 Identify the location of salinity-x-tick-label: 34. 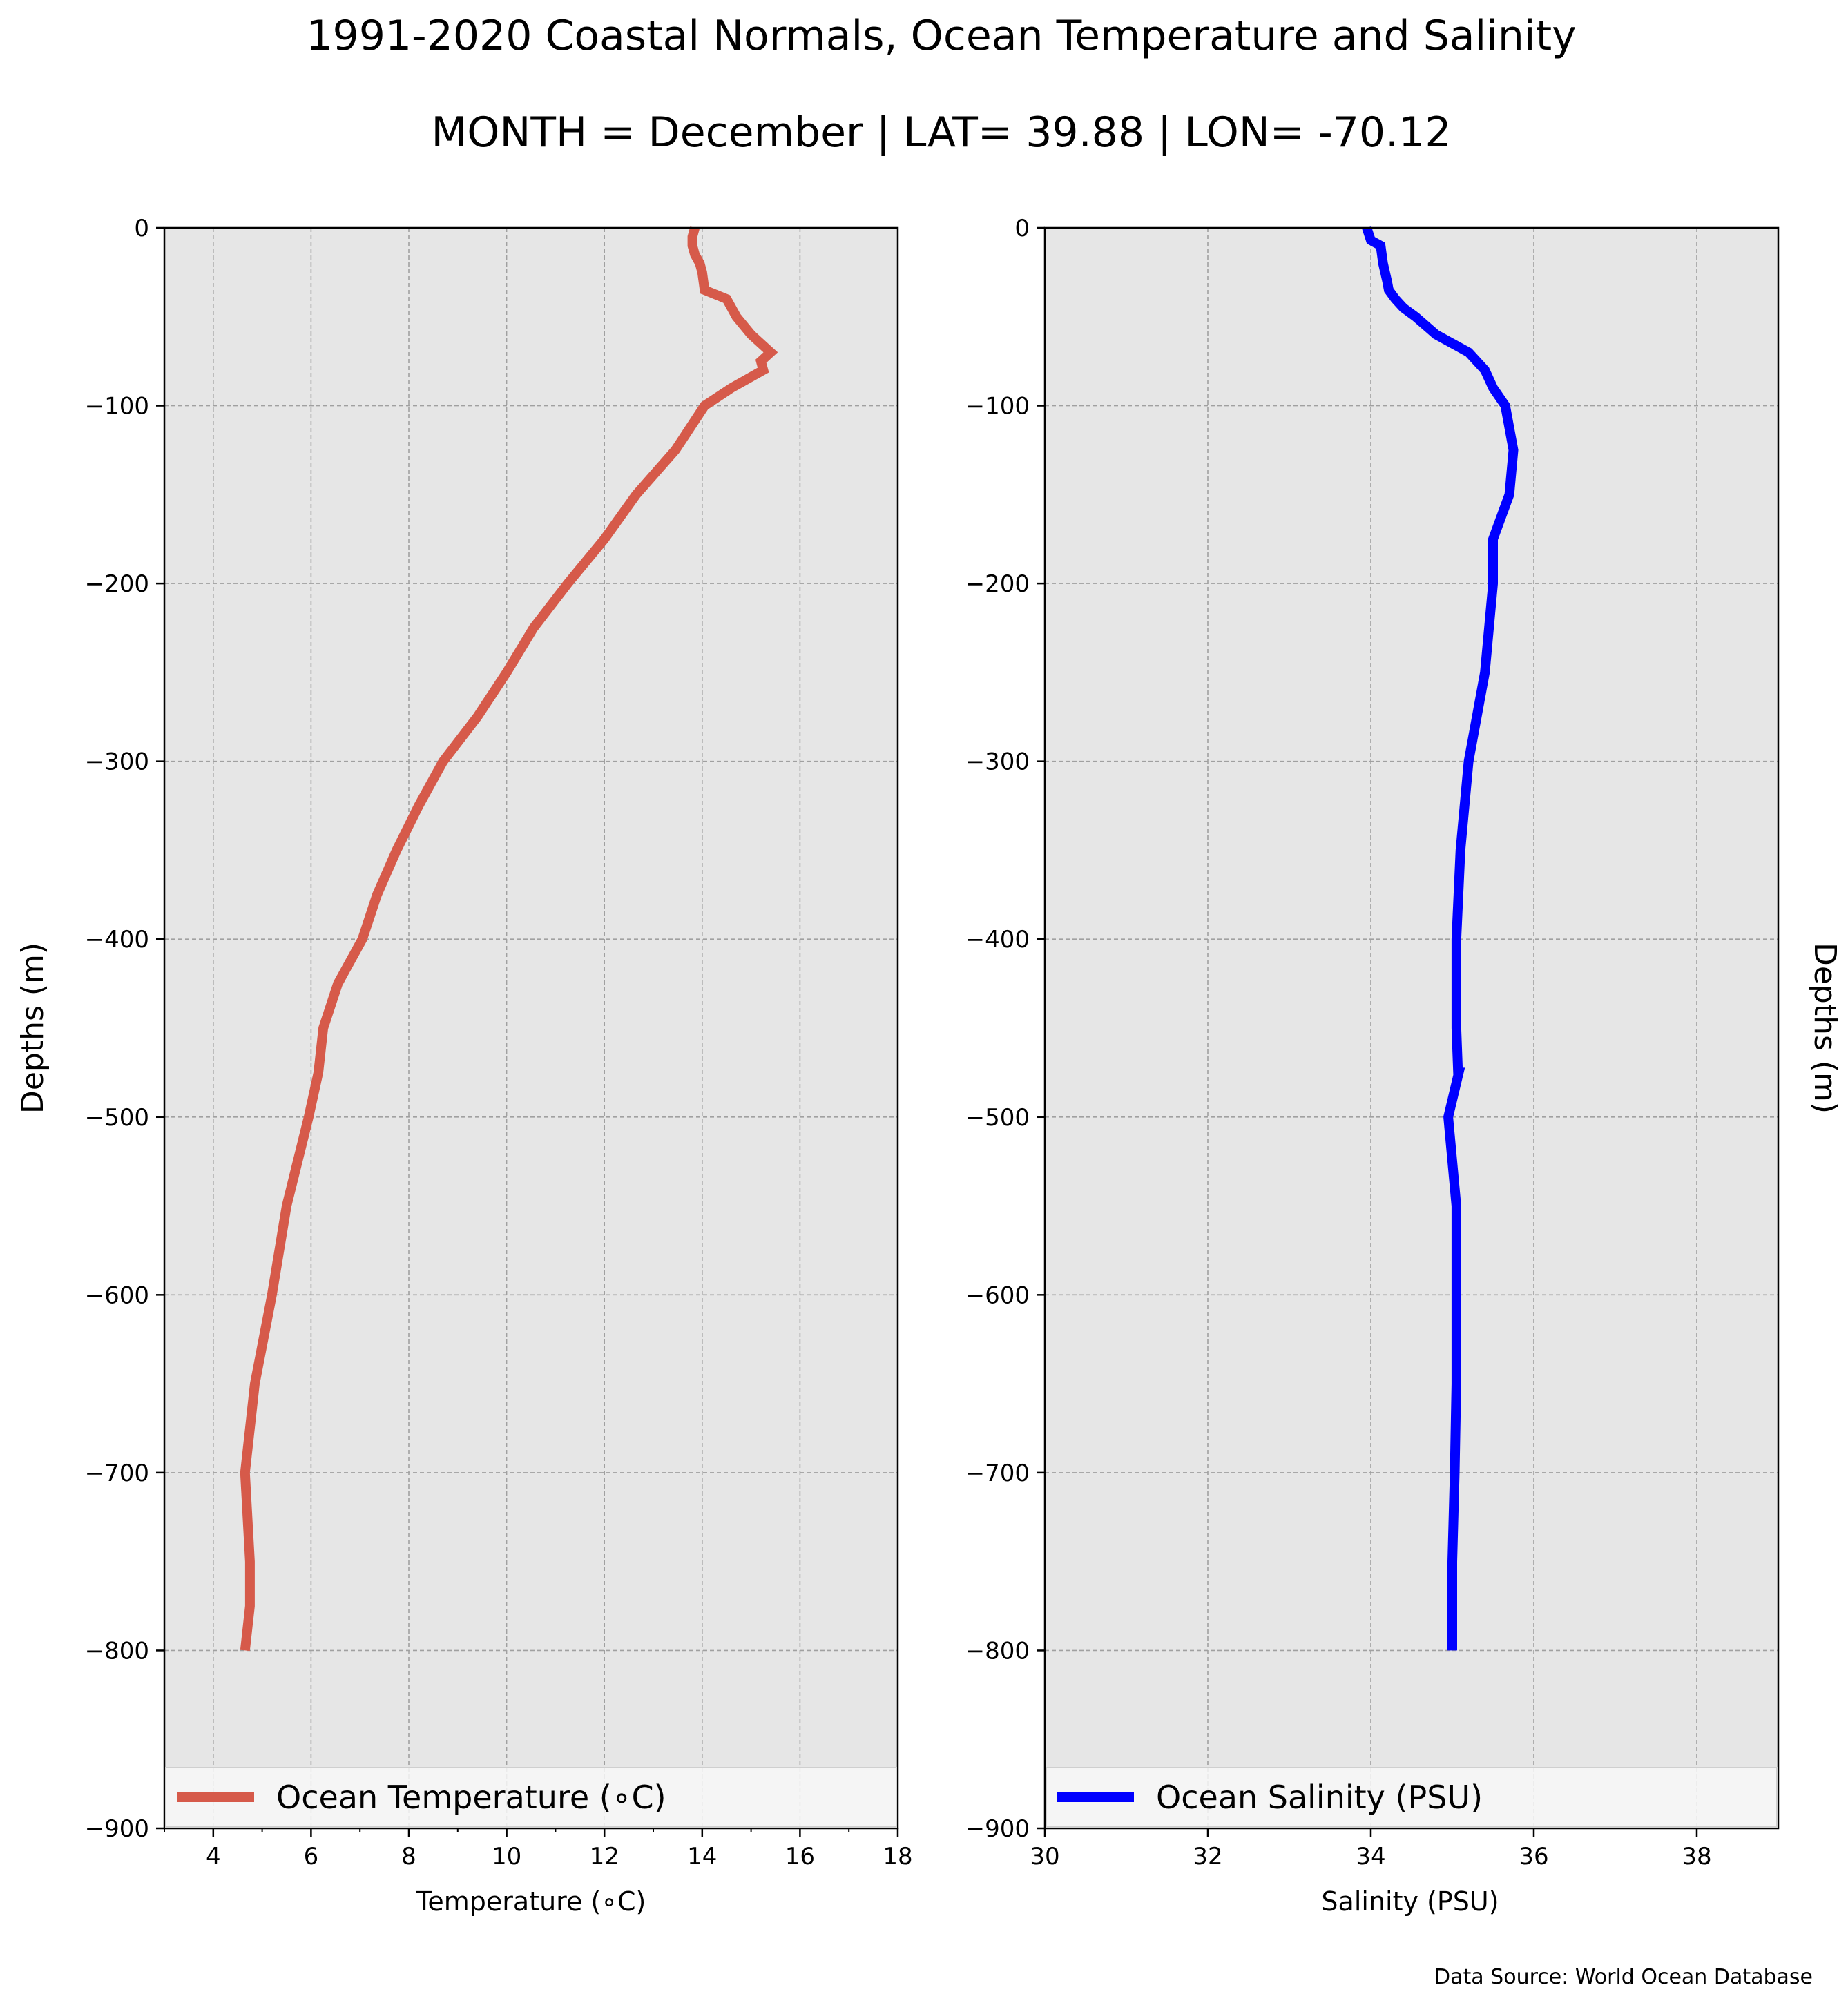
(1370, 1856).